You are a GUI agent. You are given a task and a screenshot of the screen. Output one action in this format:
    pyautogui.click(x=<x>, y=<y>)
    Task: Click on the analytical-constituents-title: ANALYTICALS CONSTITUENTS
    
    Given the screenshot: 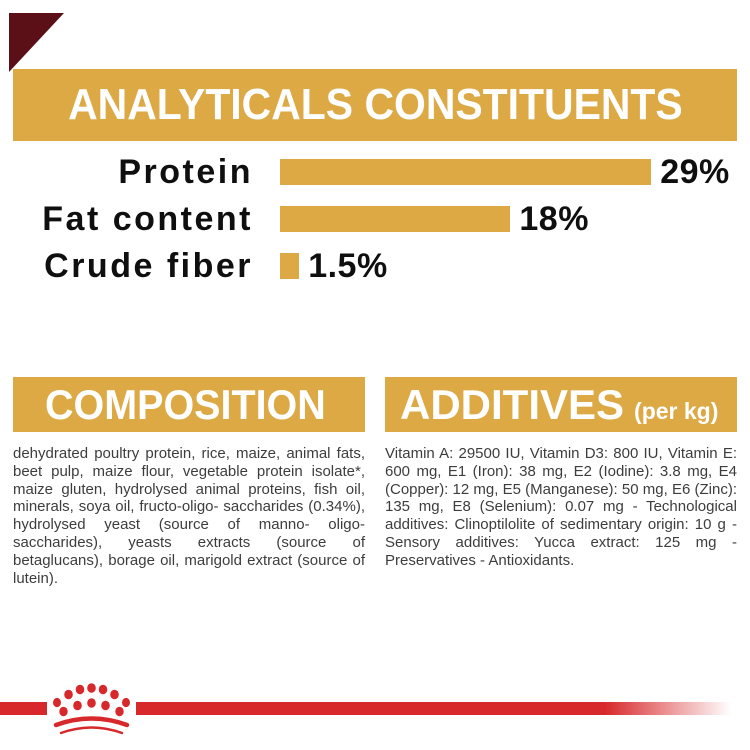 What is the action you would take?
    pyautogui.click(x=375, y=104)
    